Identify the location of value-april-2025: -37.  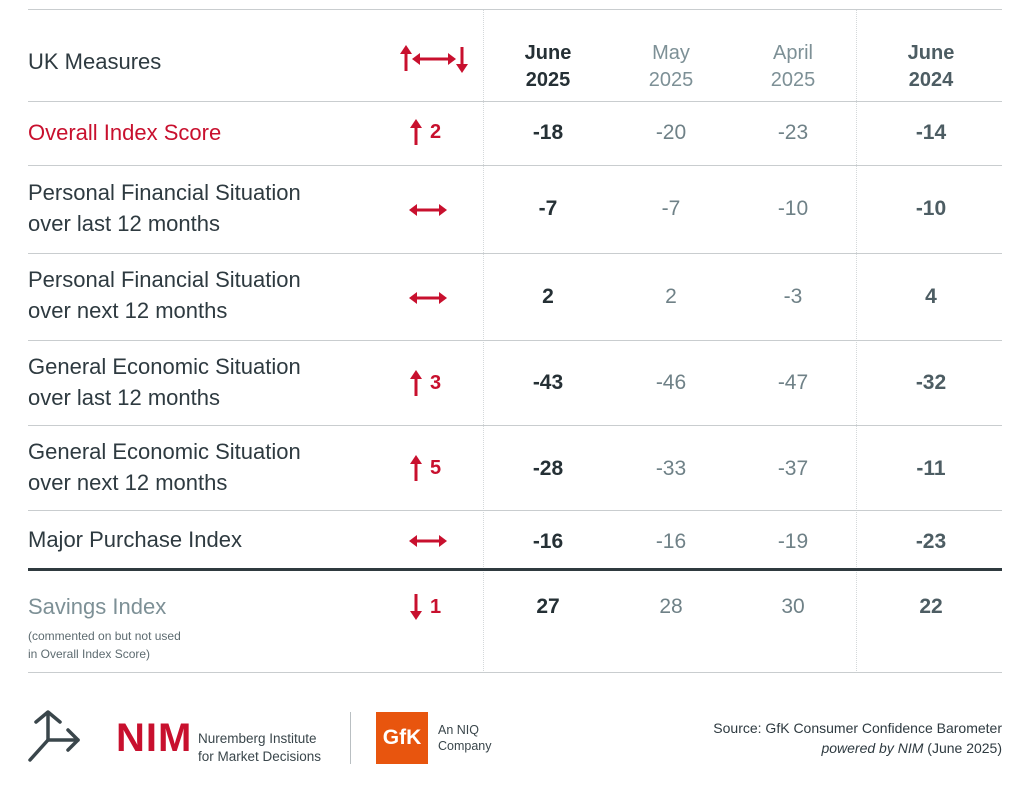
(793, 468).